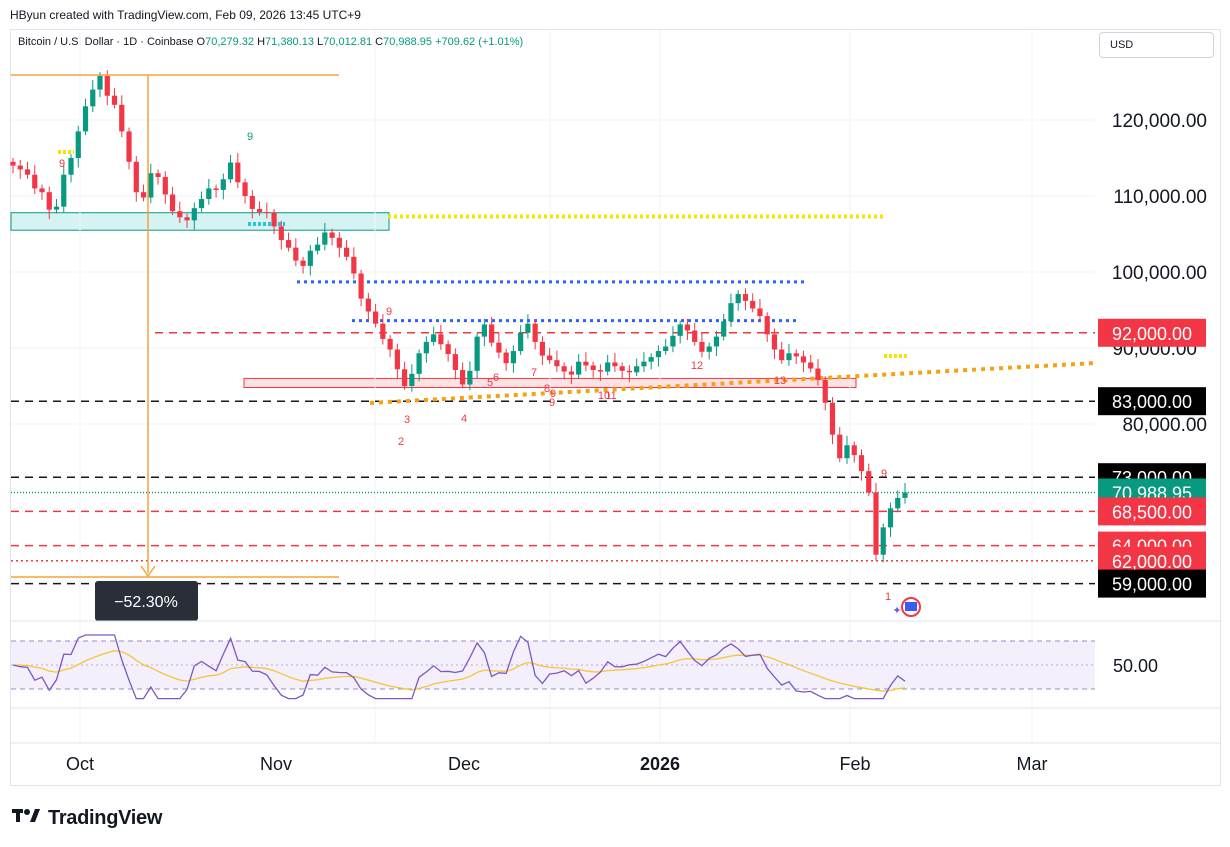 Image resolution: width=1230 pixels, height=847 pixels. What do you see at coordinates (106, 42) in the screenshot?
I see `symbol-title: Bitcoin / U.S. Dollar · 1D · Coinbase` at bounding box center [106, 42].